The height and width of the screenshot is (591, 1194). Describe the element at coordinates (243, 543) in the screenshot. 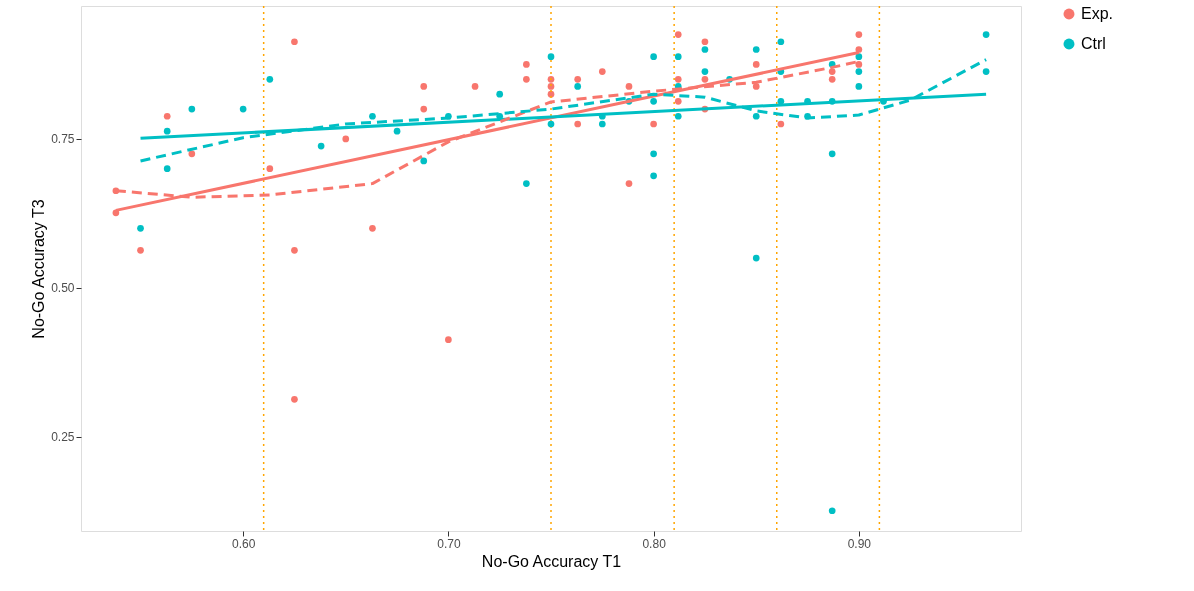

I see `x-tick-label: 0.60` at that location.